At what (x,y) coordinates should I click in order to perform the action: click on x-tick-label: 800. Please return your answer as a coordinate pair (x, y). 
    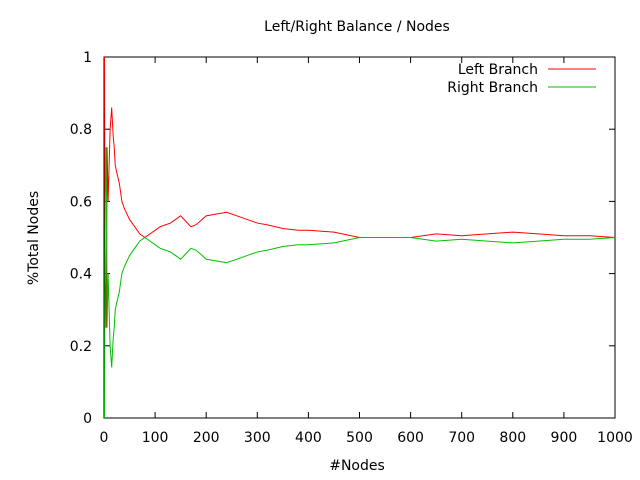
    Looking at the image, I should click on (512, 438).